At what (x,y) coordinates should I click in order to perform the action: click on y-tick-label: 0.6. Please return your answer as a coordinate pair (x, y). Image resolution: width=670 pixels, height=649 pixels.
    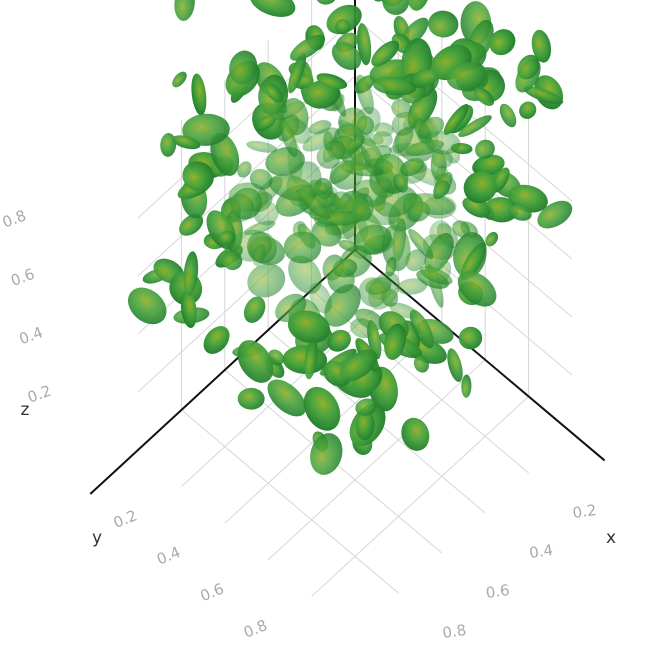
    Looking at the image, I should click on (212, 593).